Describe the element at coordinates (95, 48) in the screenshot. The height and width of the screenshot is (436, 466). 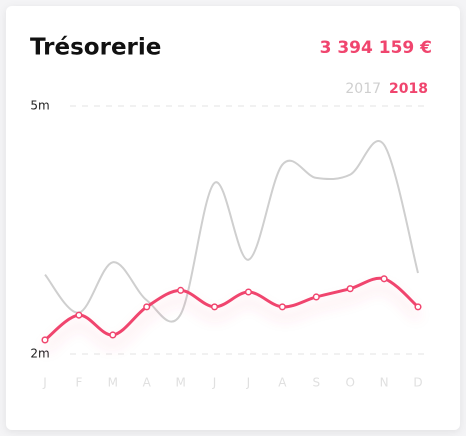
I see `chart-title: Trésorerie` at that location.